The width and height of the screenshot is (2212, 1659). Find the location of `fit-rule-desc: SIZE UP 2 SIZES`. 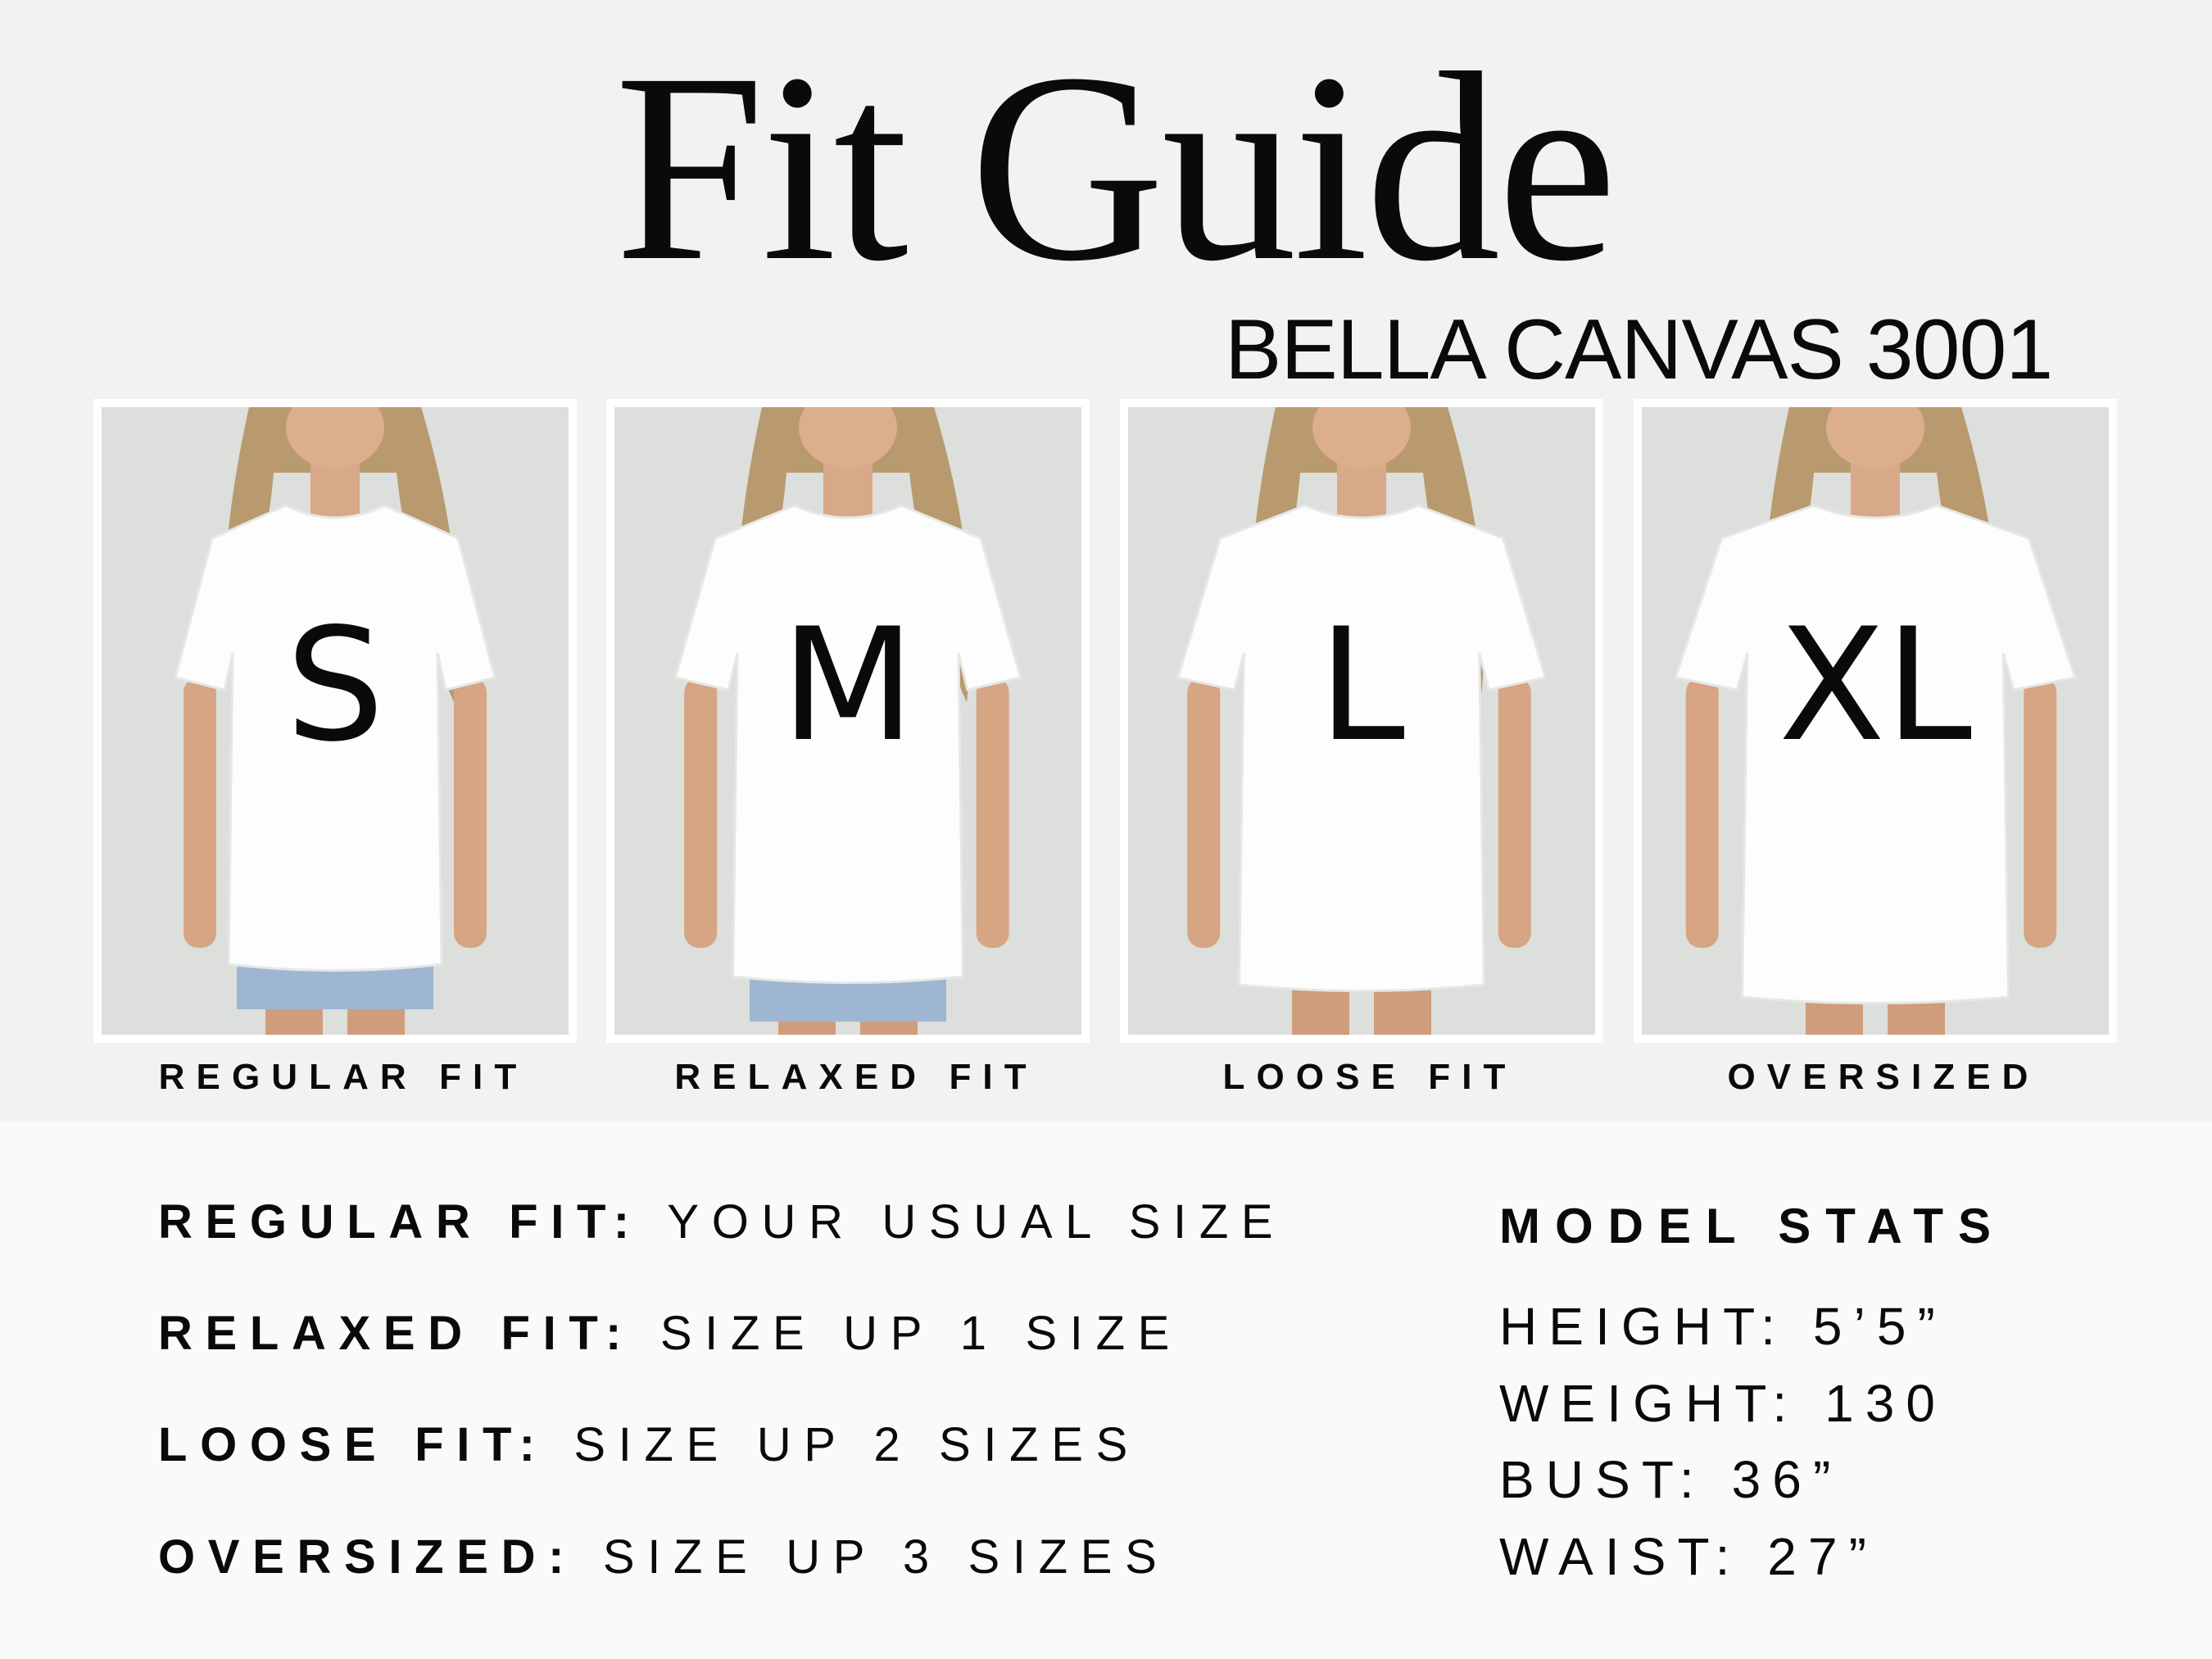

fit-rule-desc: SIZE UP 2 SIZES is located at coordinates (856, 1444).